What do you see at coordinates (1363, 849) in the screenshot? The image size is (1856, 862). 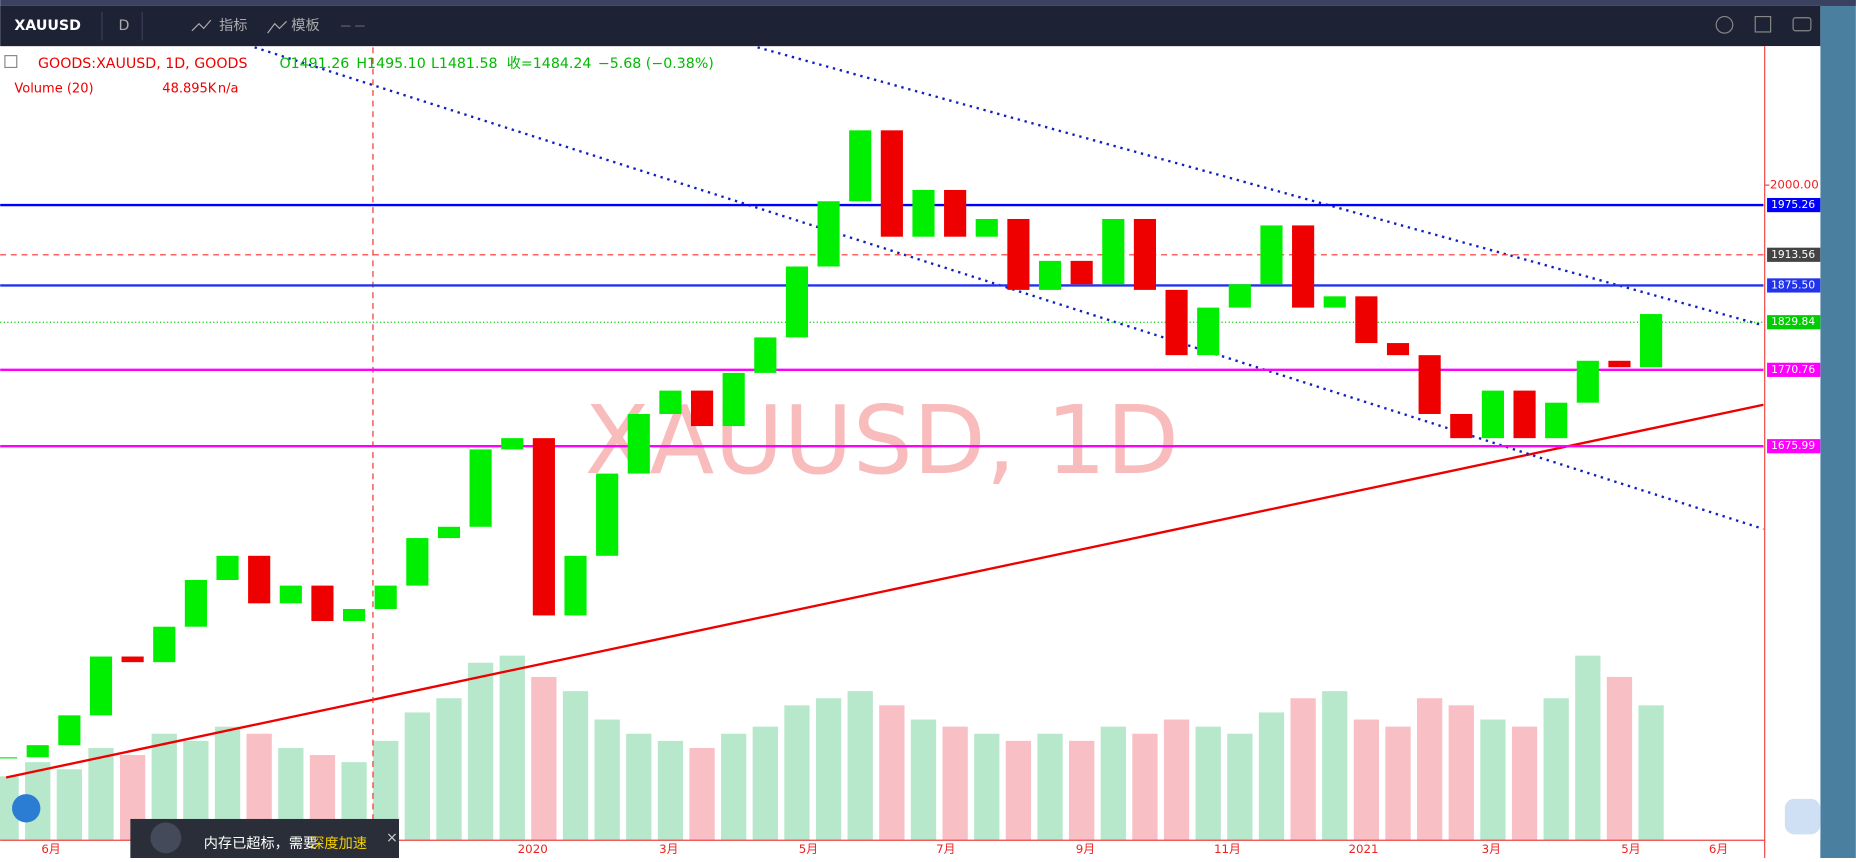 I see `x-tick-label: 2021` at bounding box center [1363, 849].